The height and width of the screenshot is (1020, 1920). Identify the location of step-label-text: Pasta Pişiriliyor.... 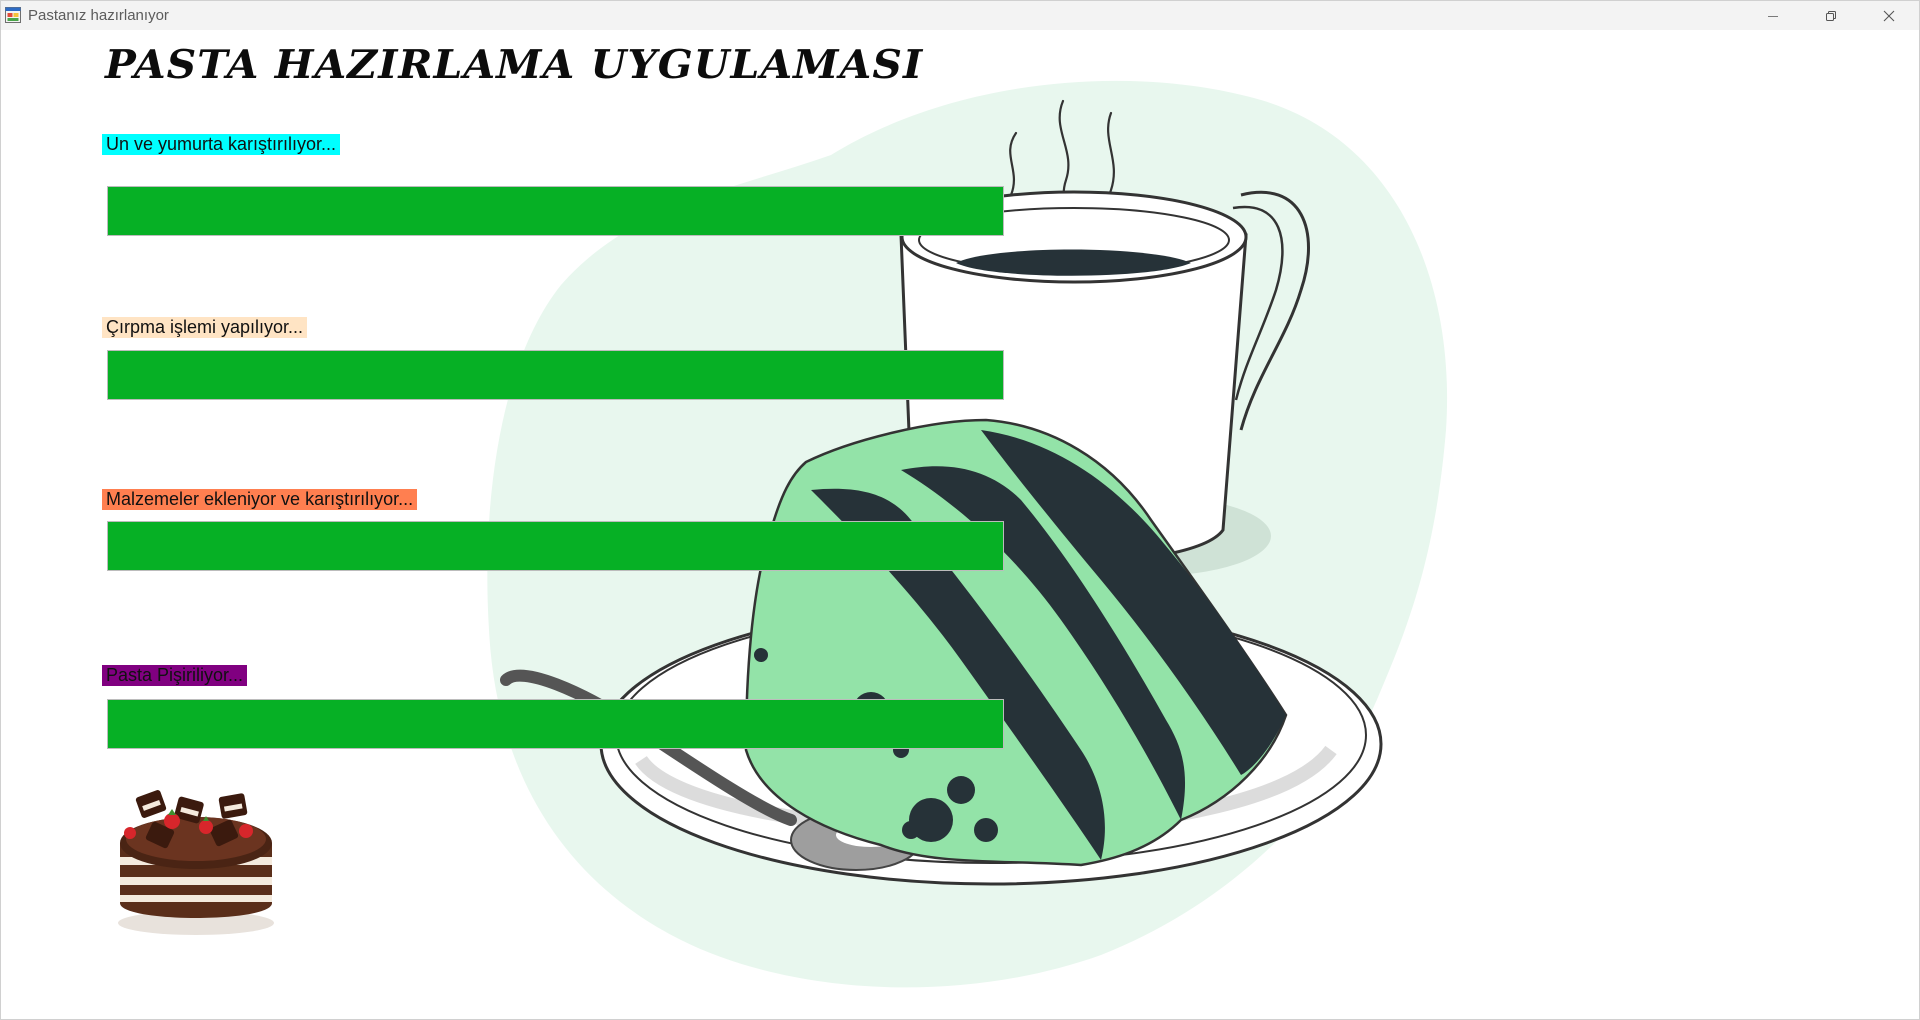
(175, 675).